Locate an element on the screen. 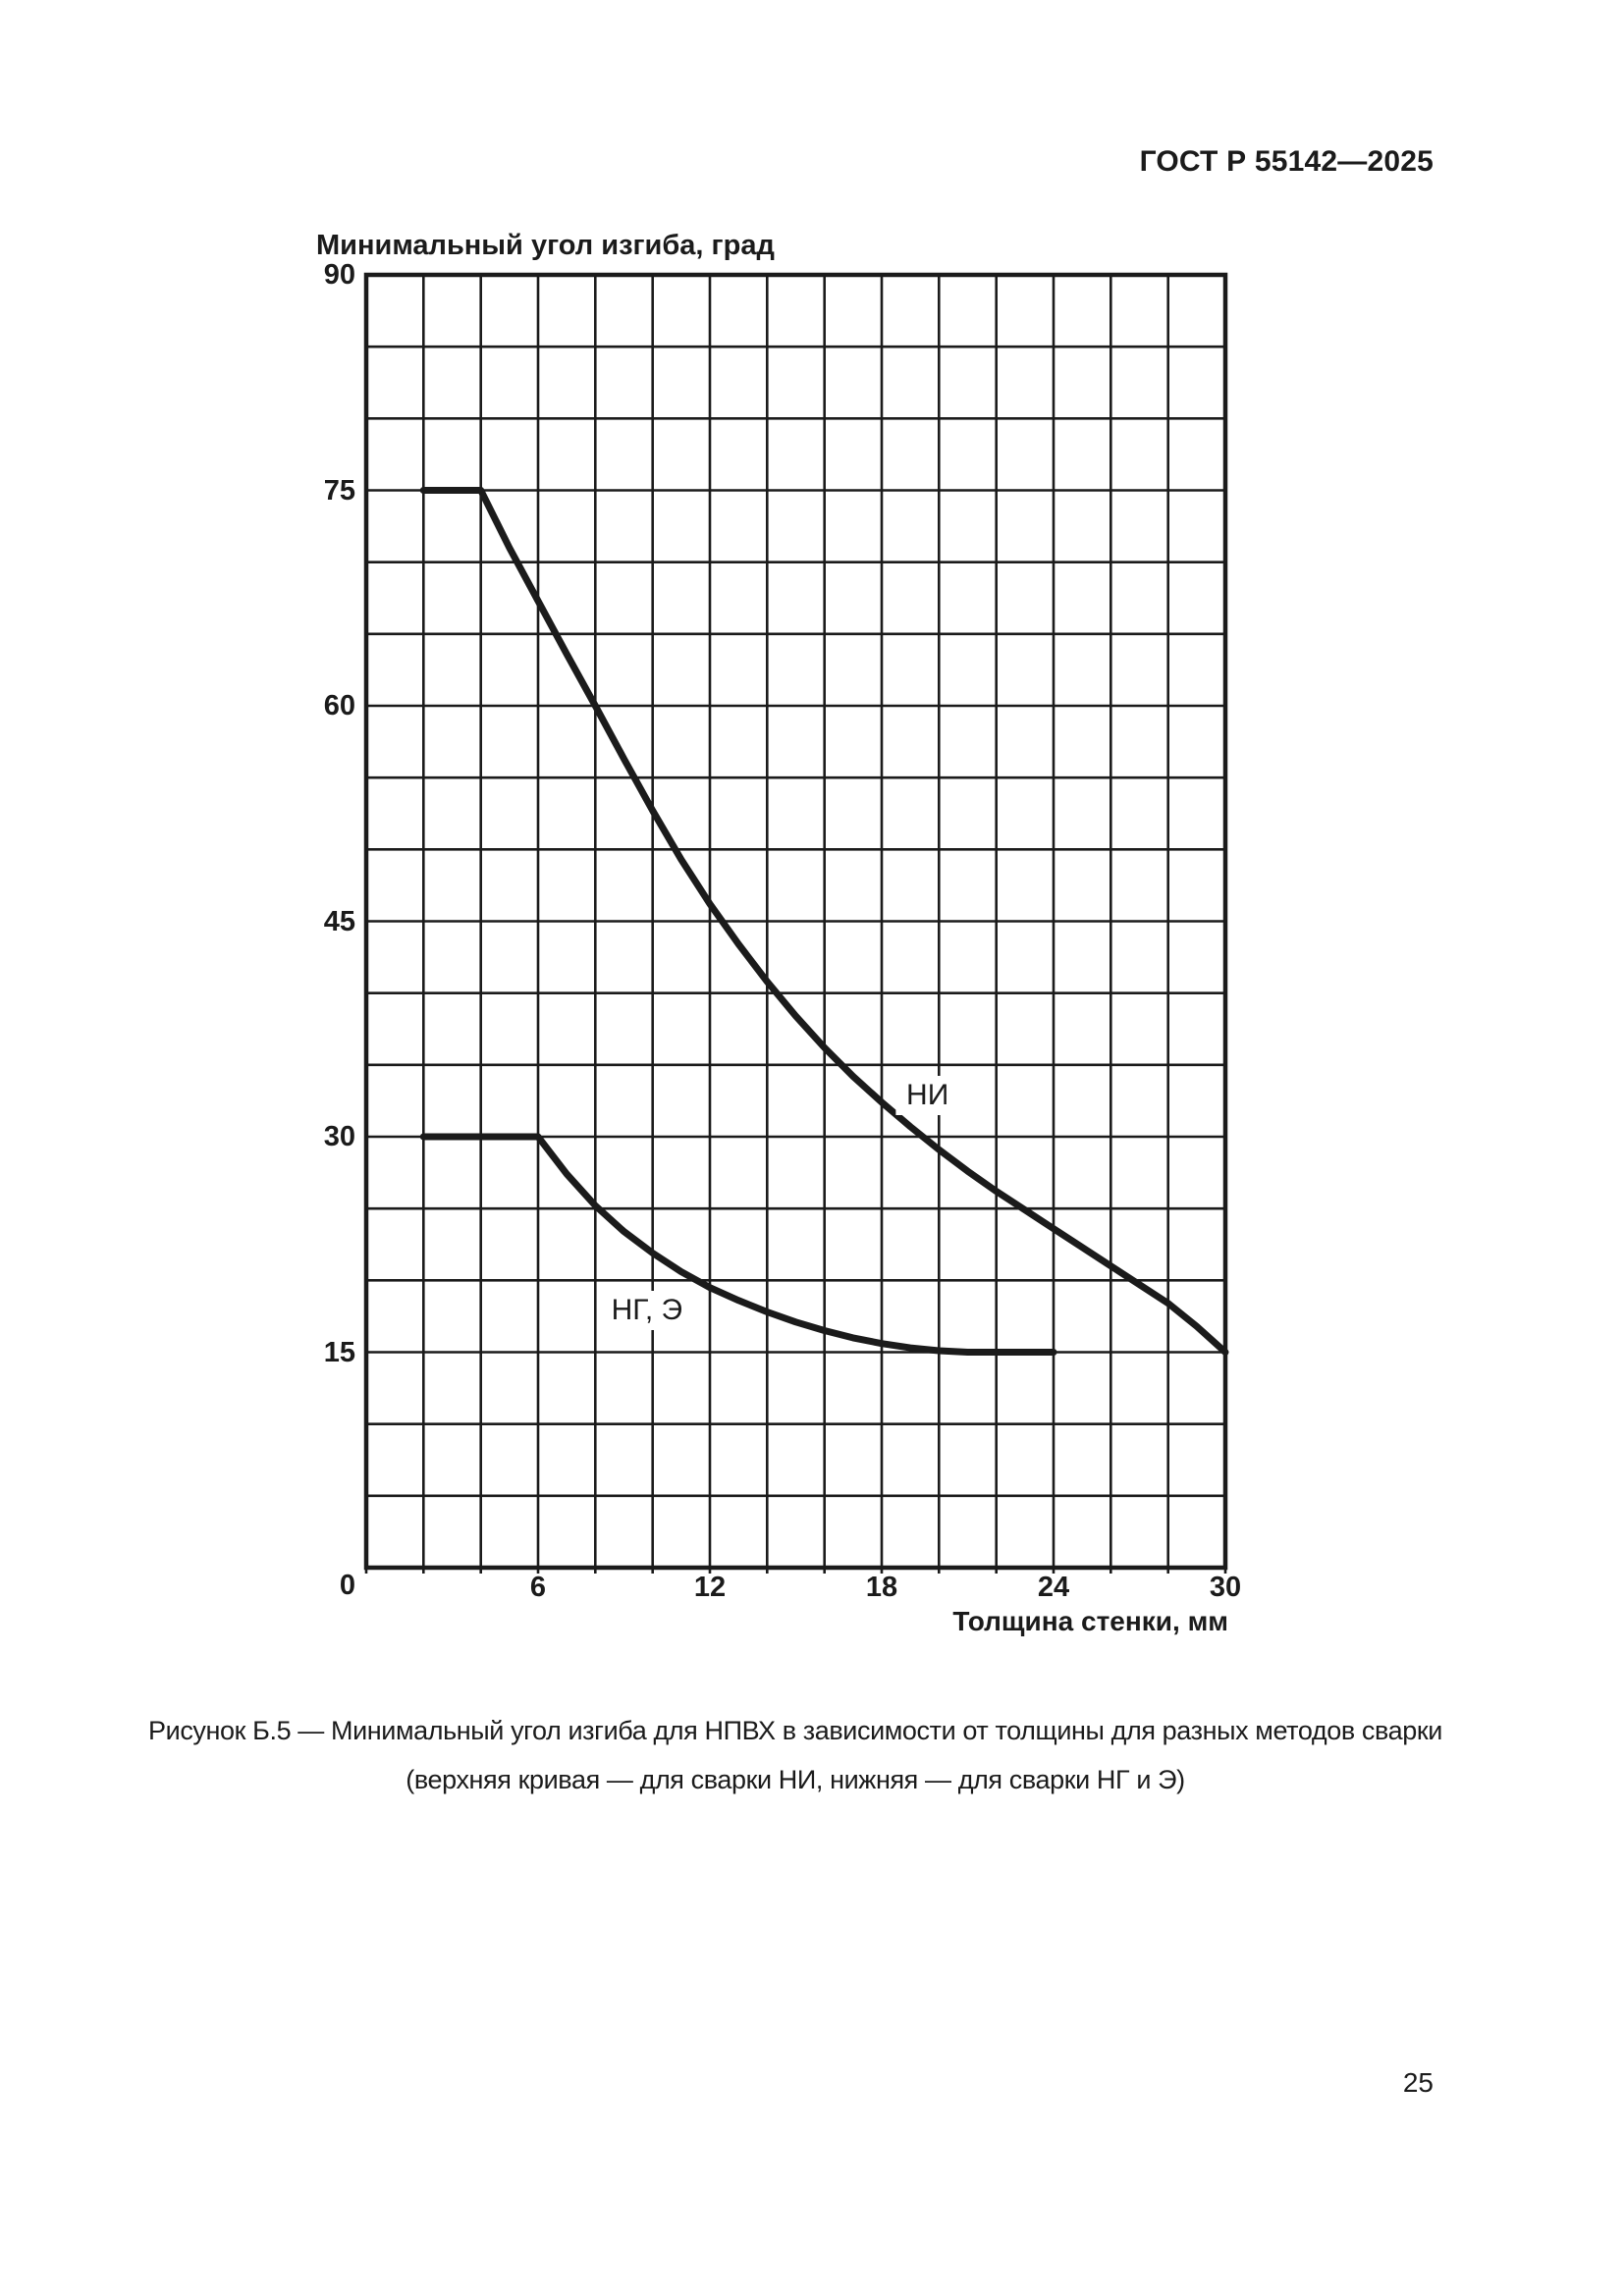 The height and width of the screenshot is (2296, 1624). curve-ng-e is located at coordinates (738, 1244).